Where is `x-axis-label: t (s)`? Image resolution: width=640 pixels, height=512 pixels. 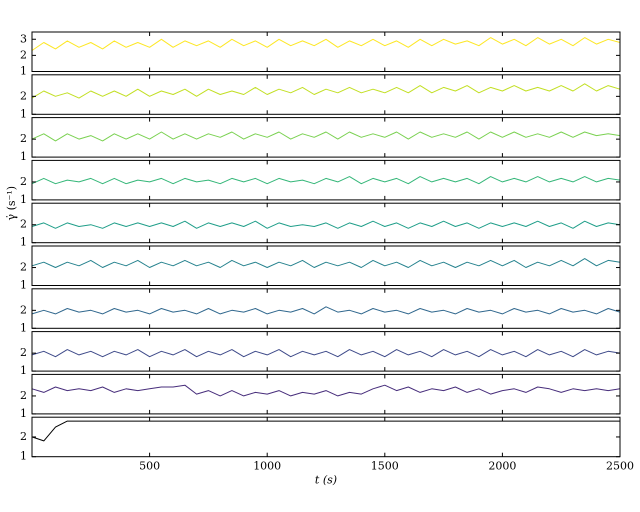 x-axis-label: t (s) is located at coordinates (326, 480).